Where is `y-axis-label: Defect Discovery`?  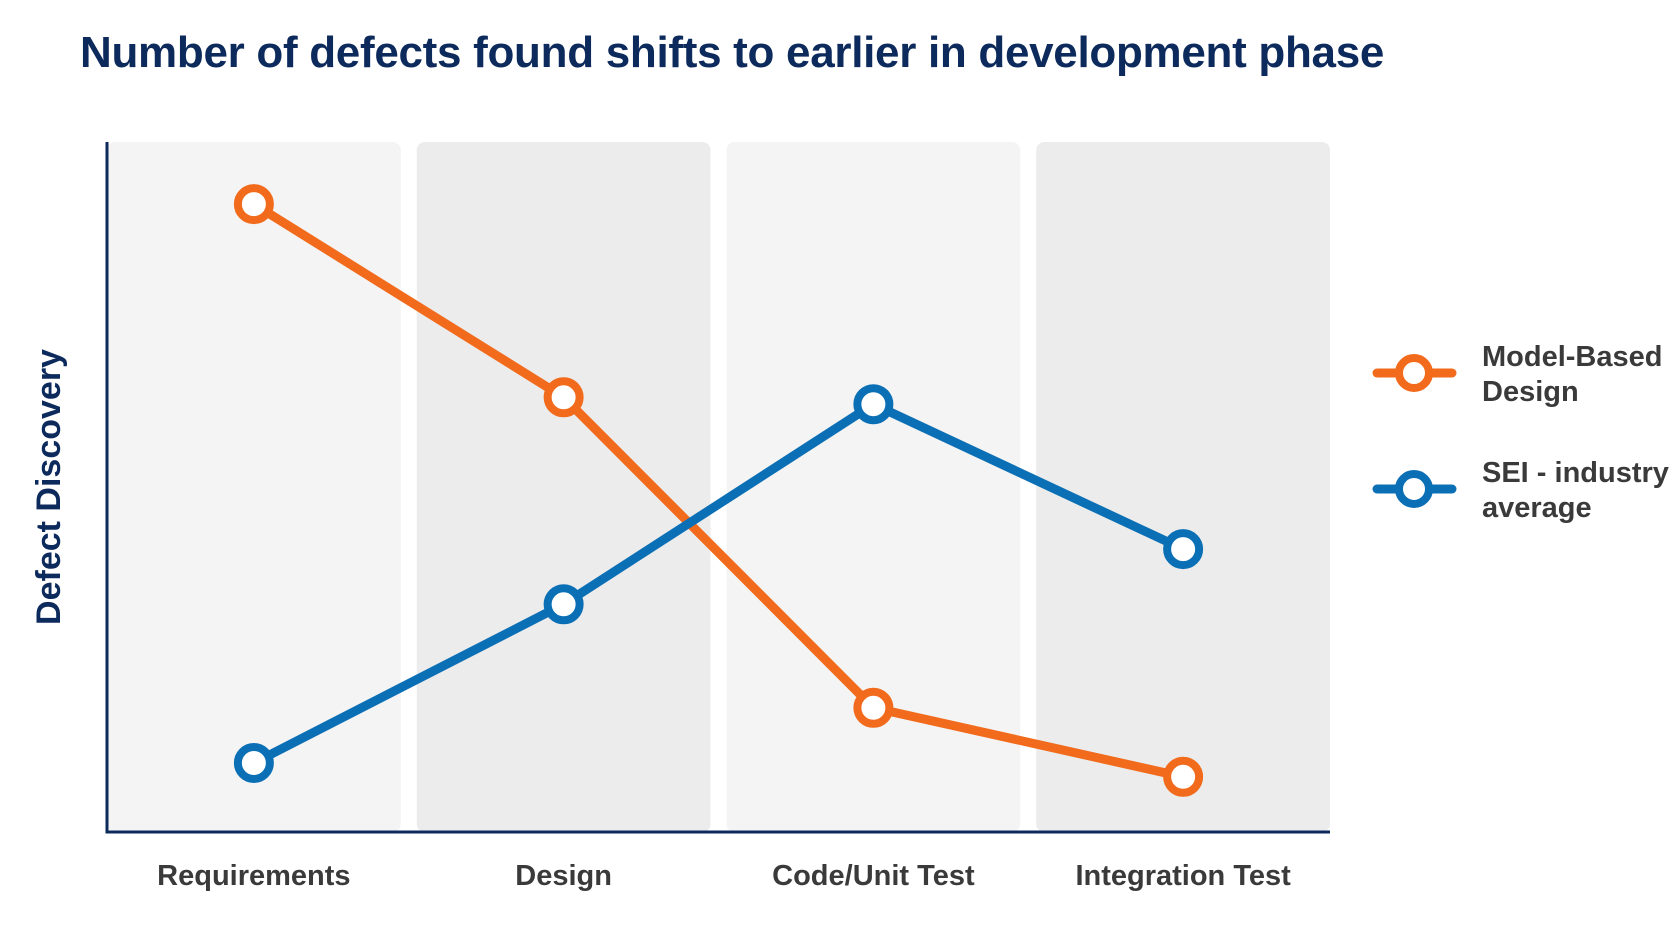 y-axis-label: Defect Discovery is located at coordinates (49, 487).